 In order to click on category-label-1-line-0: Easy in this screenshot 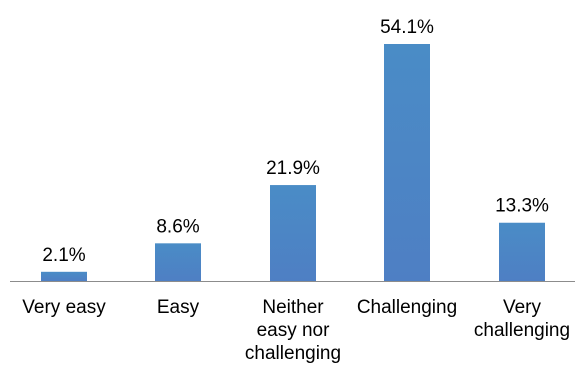, I will do `click(178, 307)`.